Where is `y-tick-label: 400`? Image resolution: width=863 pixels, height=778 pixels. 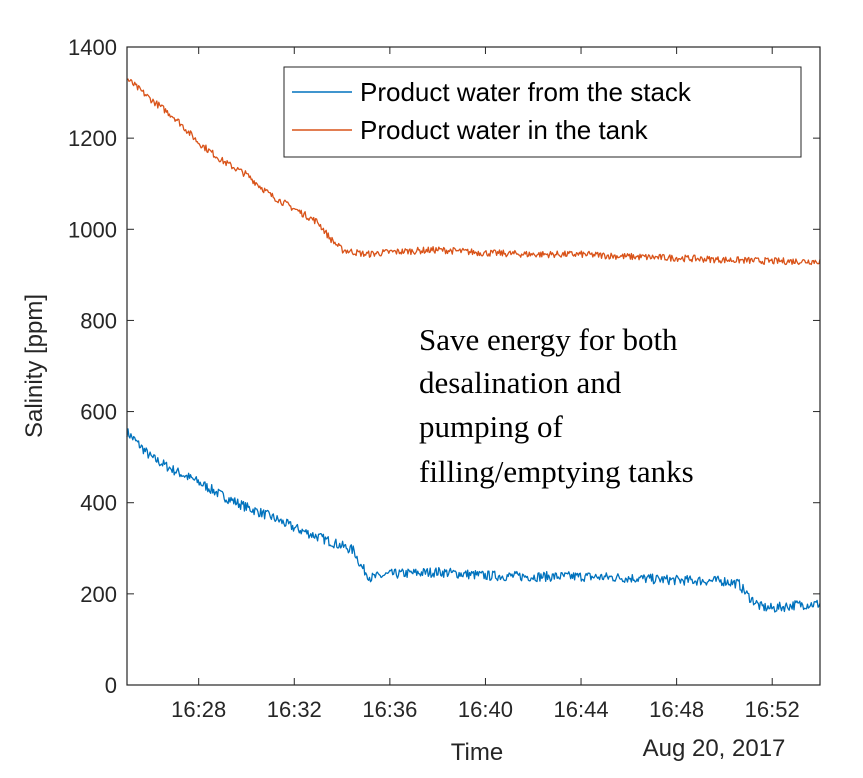
y-tick-label: 400 is located at coordinates (98, 503).